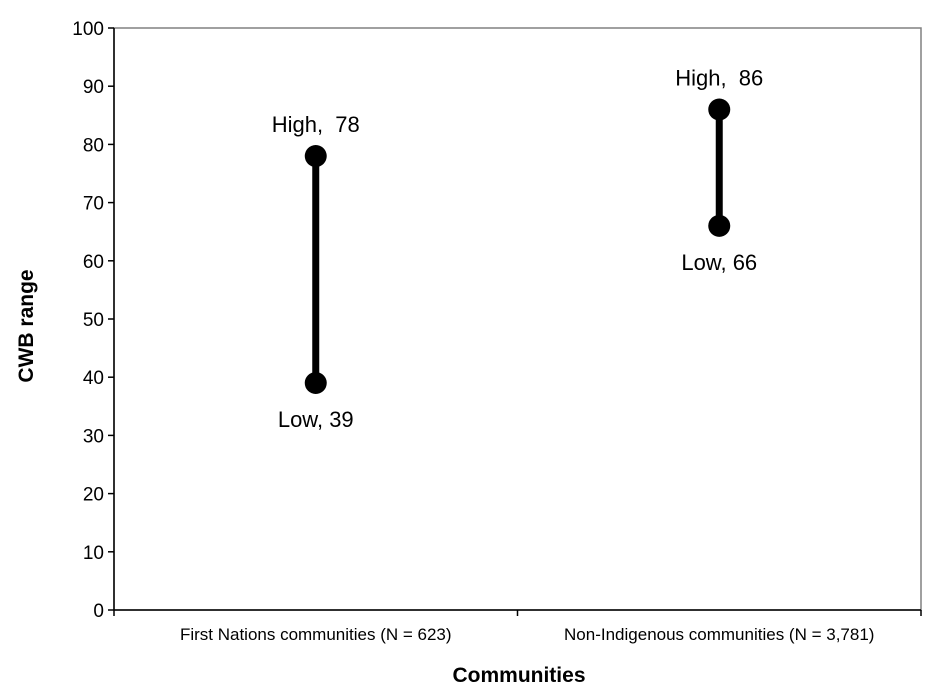 The width and height of the screenshot is (950, 700). Describe the element at coordinates (93, 262) in the screenshot. I see `y-tick-label: 60` at that location.